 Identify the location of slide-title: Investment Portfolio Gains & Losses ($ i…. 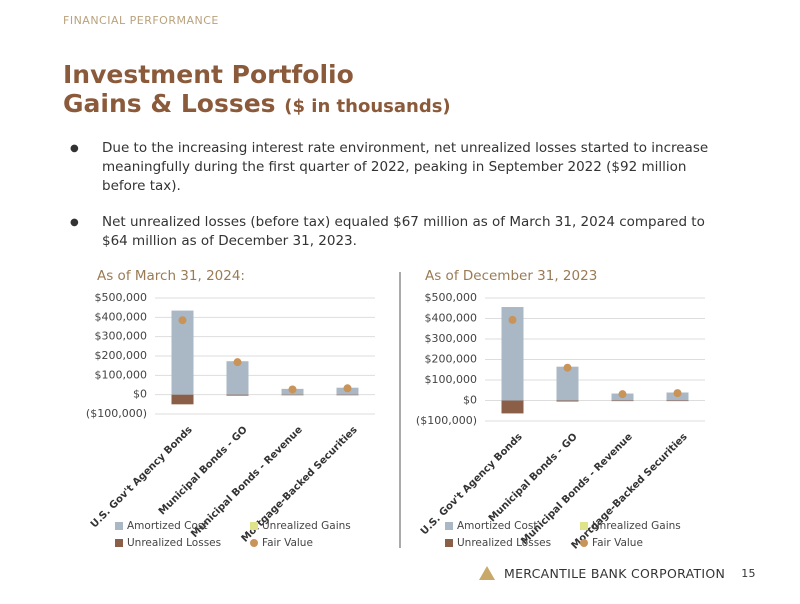
(257, 90).